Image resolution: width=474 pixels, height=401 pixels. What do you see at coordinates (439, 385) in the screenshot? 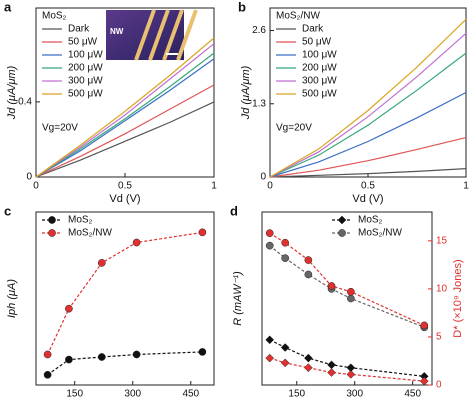
I see `y2-tick-label: 0` at bounding box center [439, 385].